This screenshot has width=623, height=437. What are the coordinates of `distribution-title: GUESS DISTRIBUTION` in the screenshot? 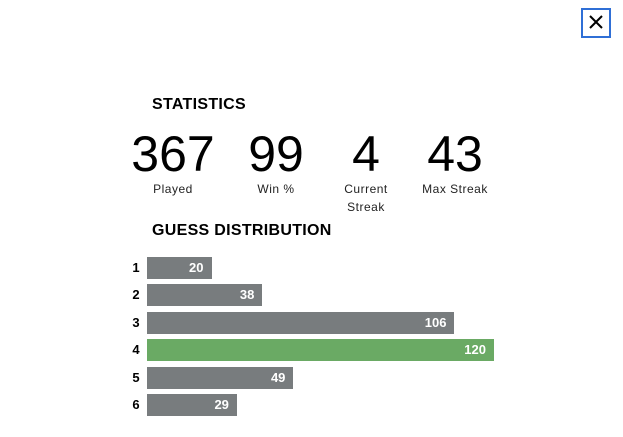 It's located at (242, 230).